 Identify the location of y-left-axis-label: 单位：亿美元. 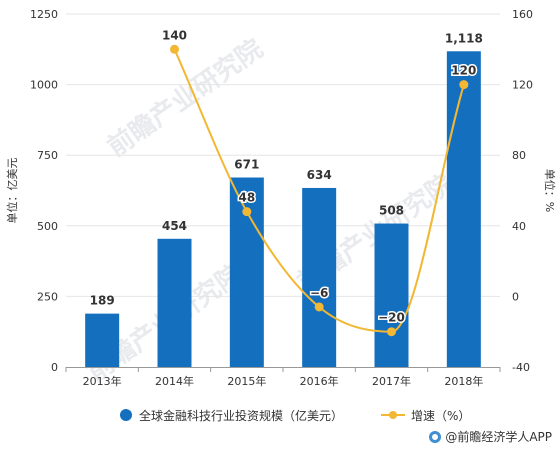
(12, 191).